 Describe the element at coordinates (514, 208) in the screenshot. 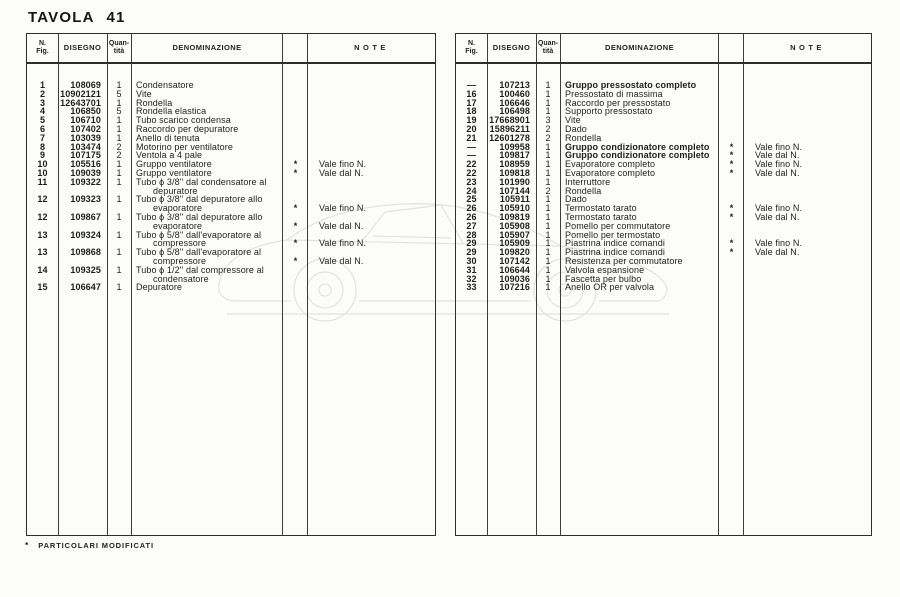

I see `drawing-number: 105910` at that location.